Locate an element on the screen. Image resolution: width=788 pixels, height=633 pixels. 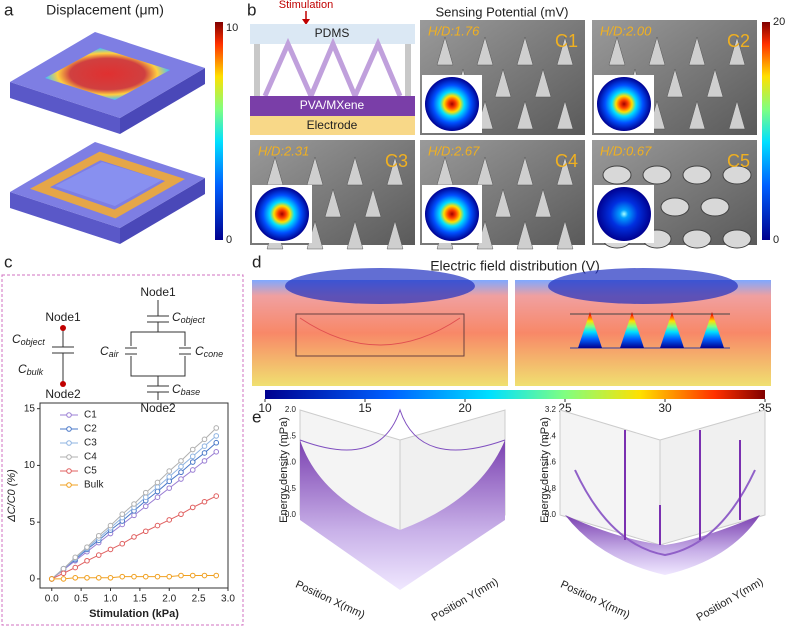
schematic is located at coordinates (332, 79).